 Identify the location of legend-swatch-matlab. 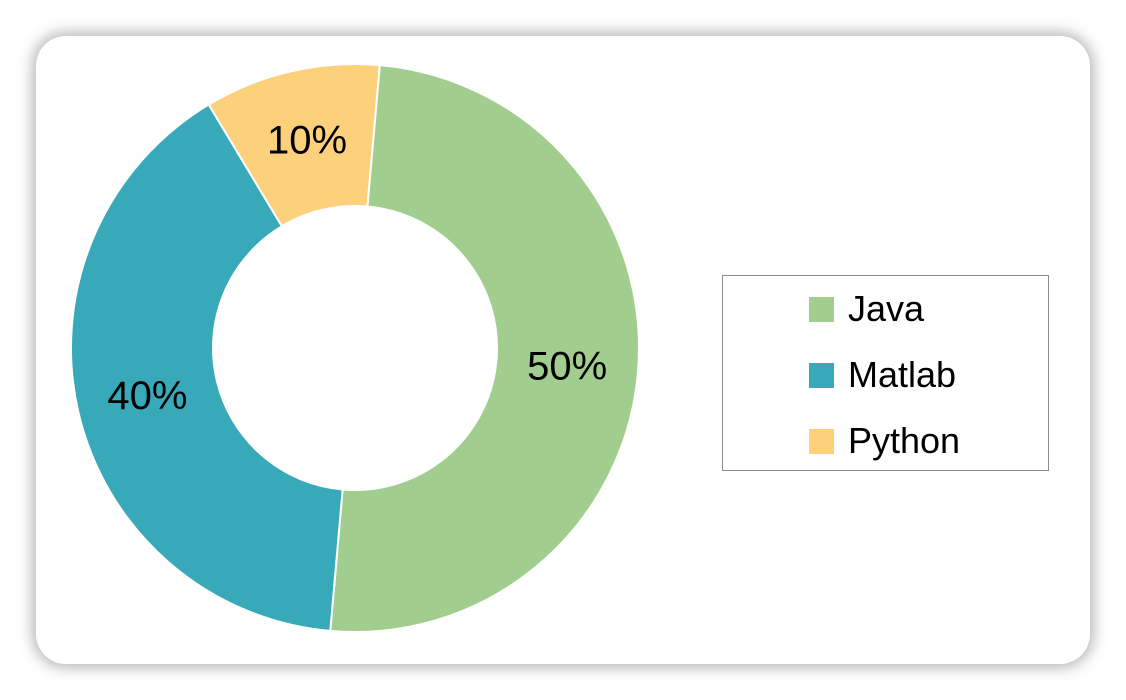
(821, 375).